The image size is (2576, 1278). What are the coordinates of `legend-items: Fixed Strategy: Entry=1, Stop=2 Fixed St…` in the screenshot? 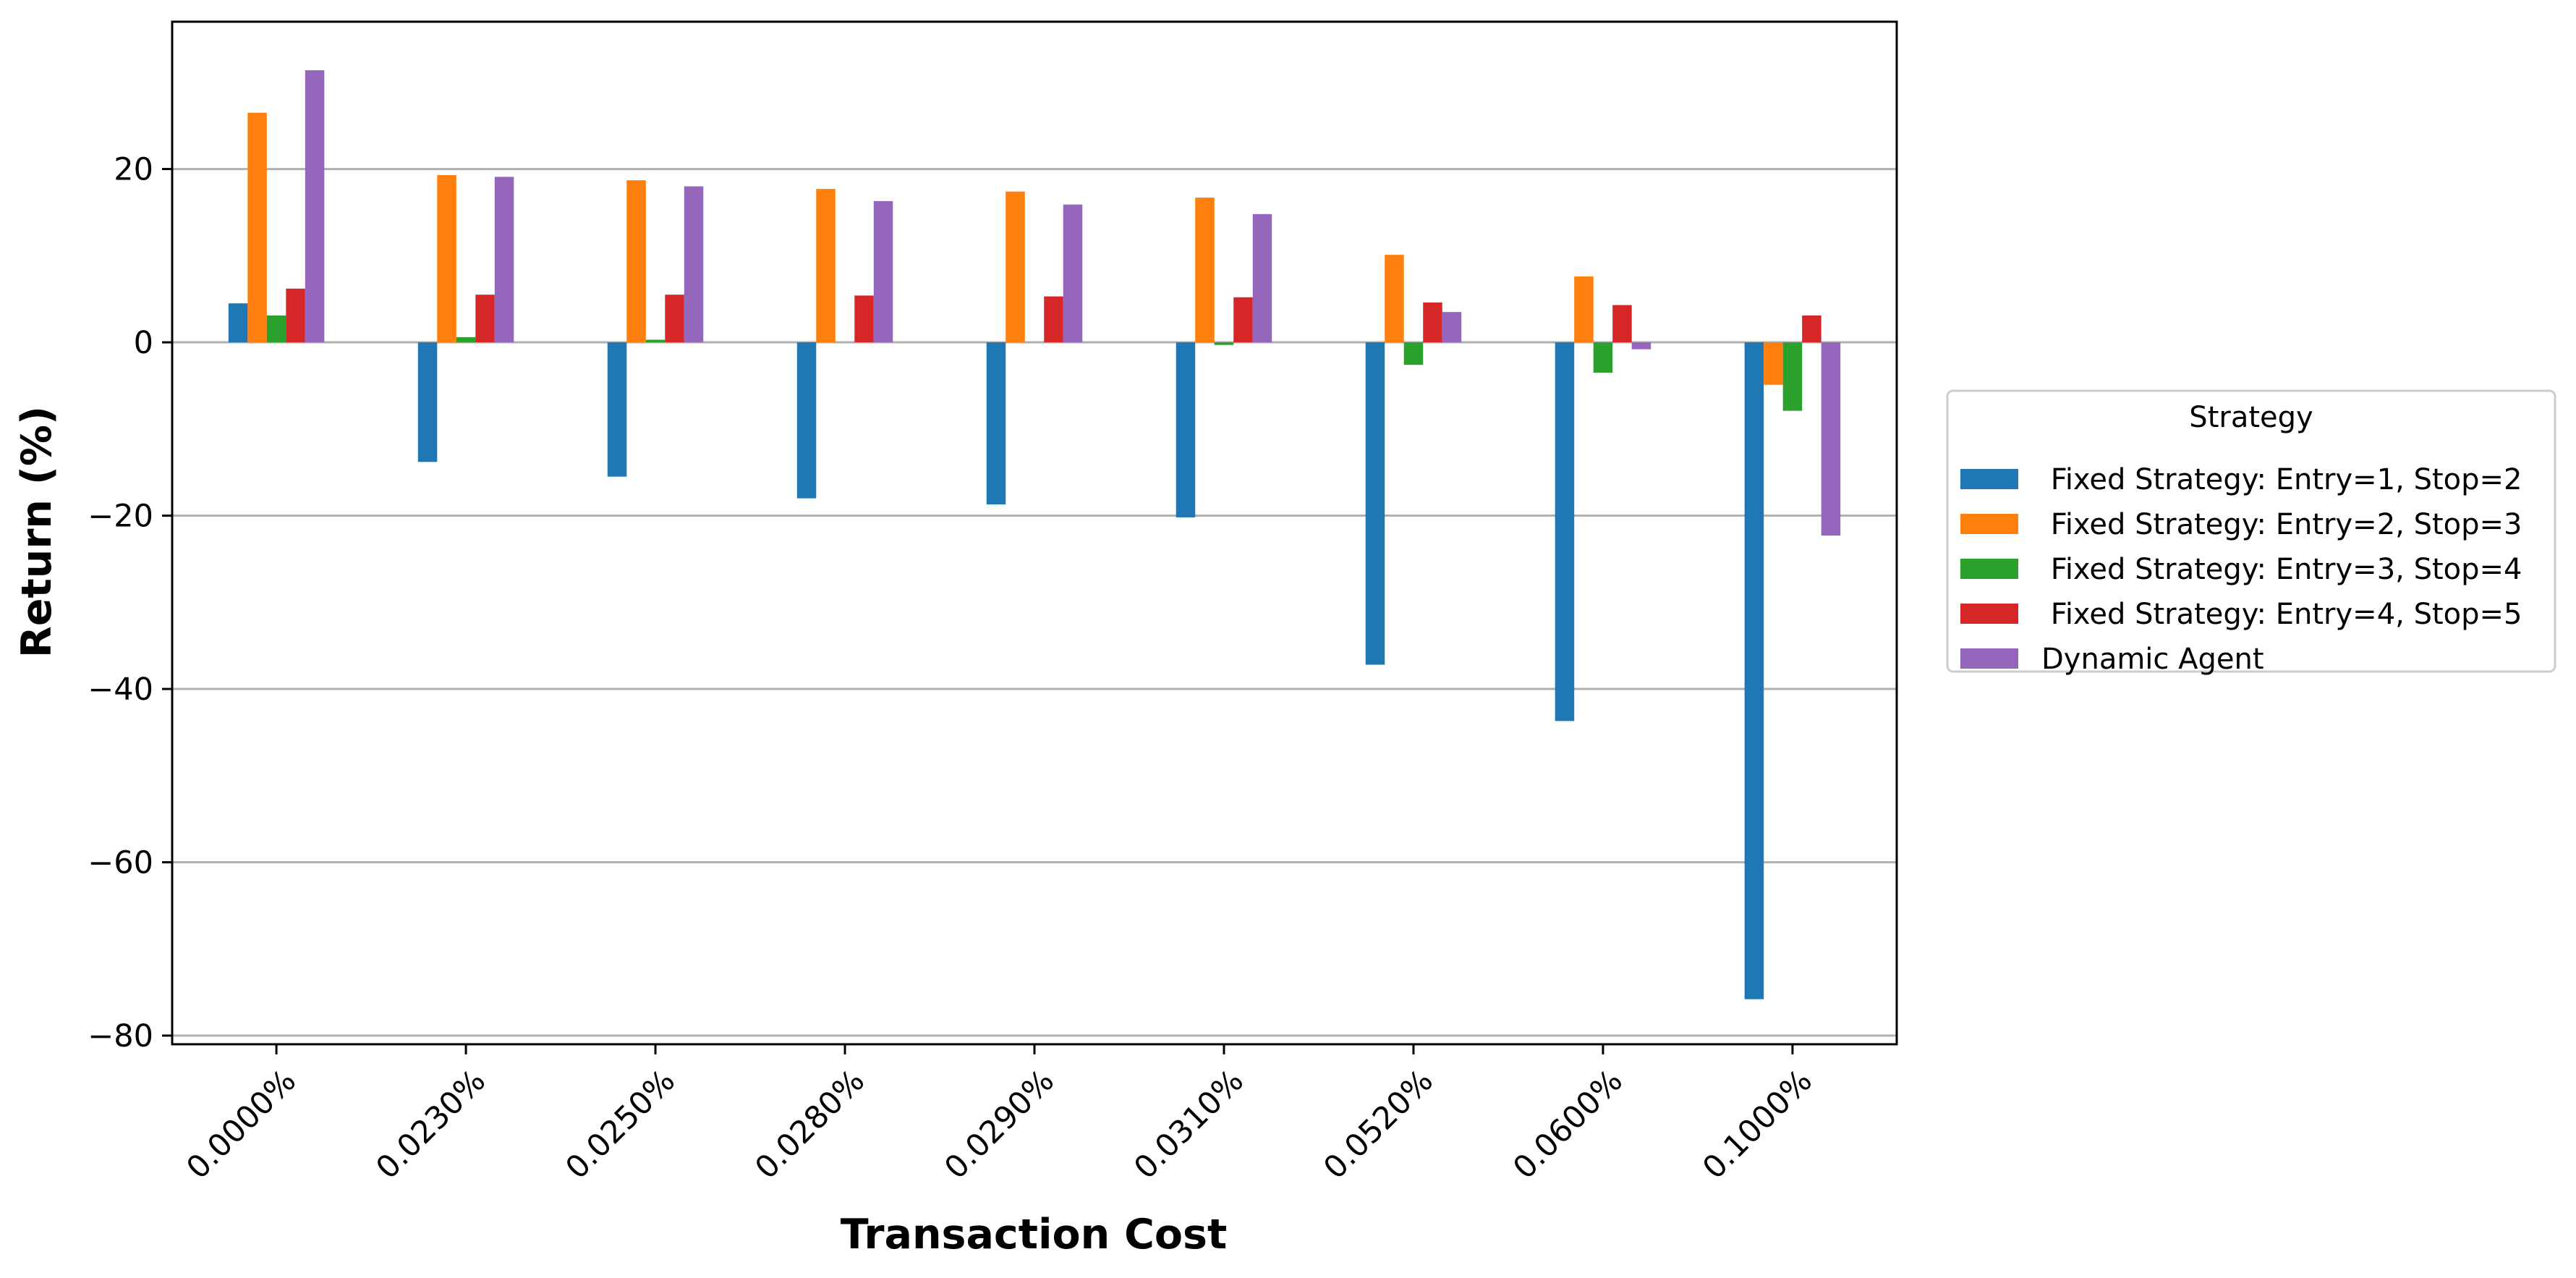 It's located at (2241, 569).